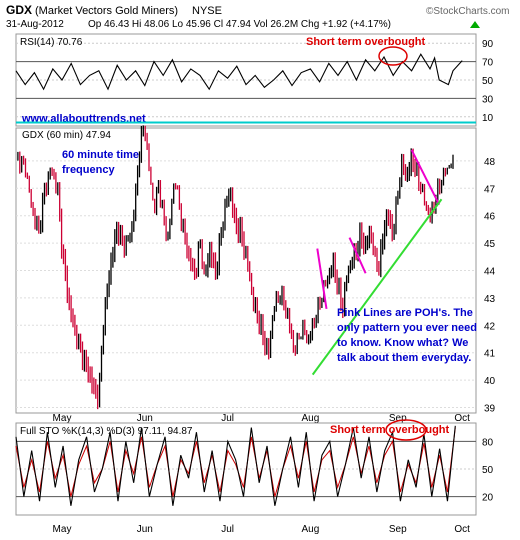  Describe the element at coordinates (490, 381) in the screenshot. I see `price-tick-40: 40` at that location.